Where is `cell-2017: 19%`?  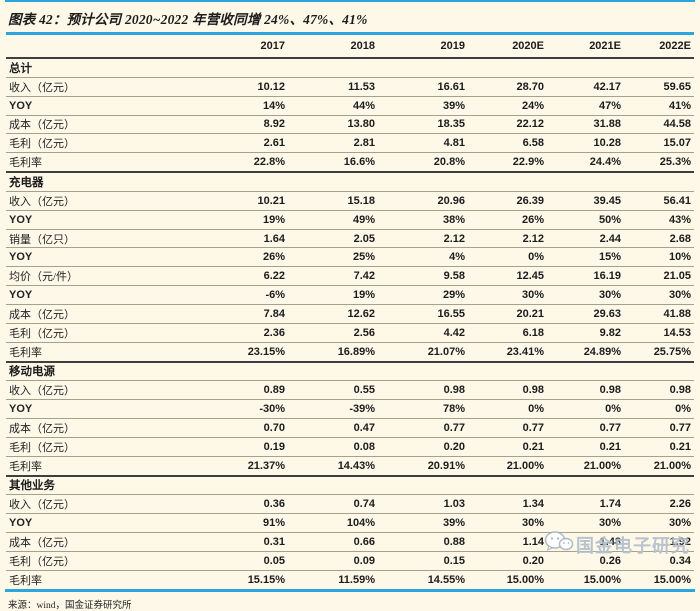 cell-2017: 19% is located at coordinates (260, 220).